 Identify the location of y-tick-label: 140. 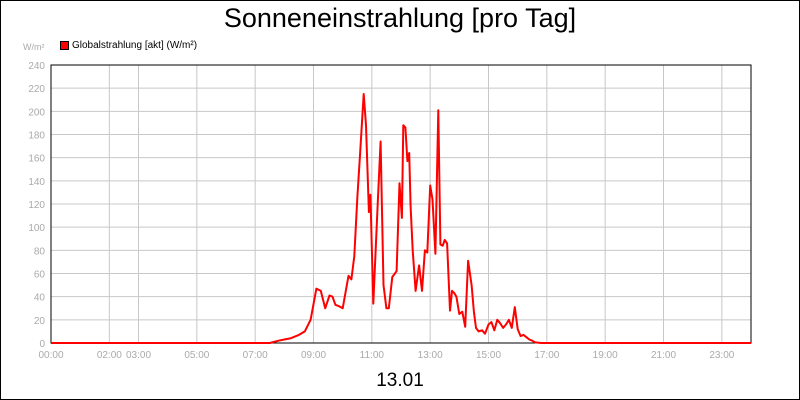
(36, 182).